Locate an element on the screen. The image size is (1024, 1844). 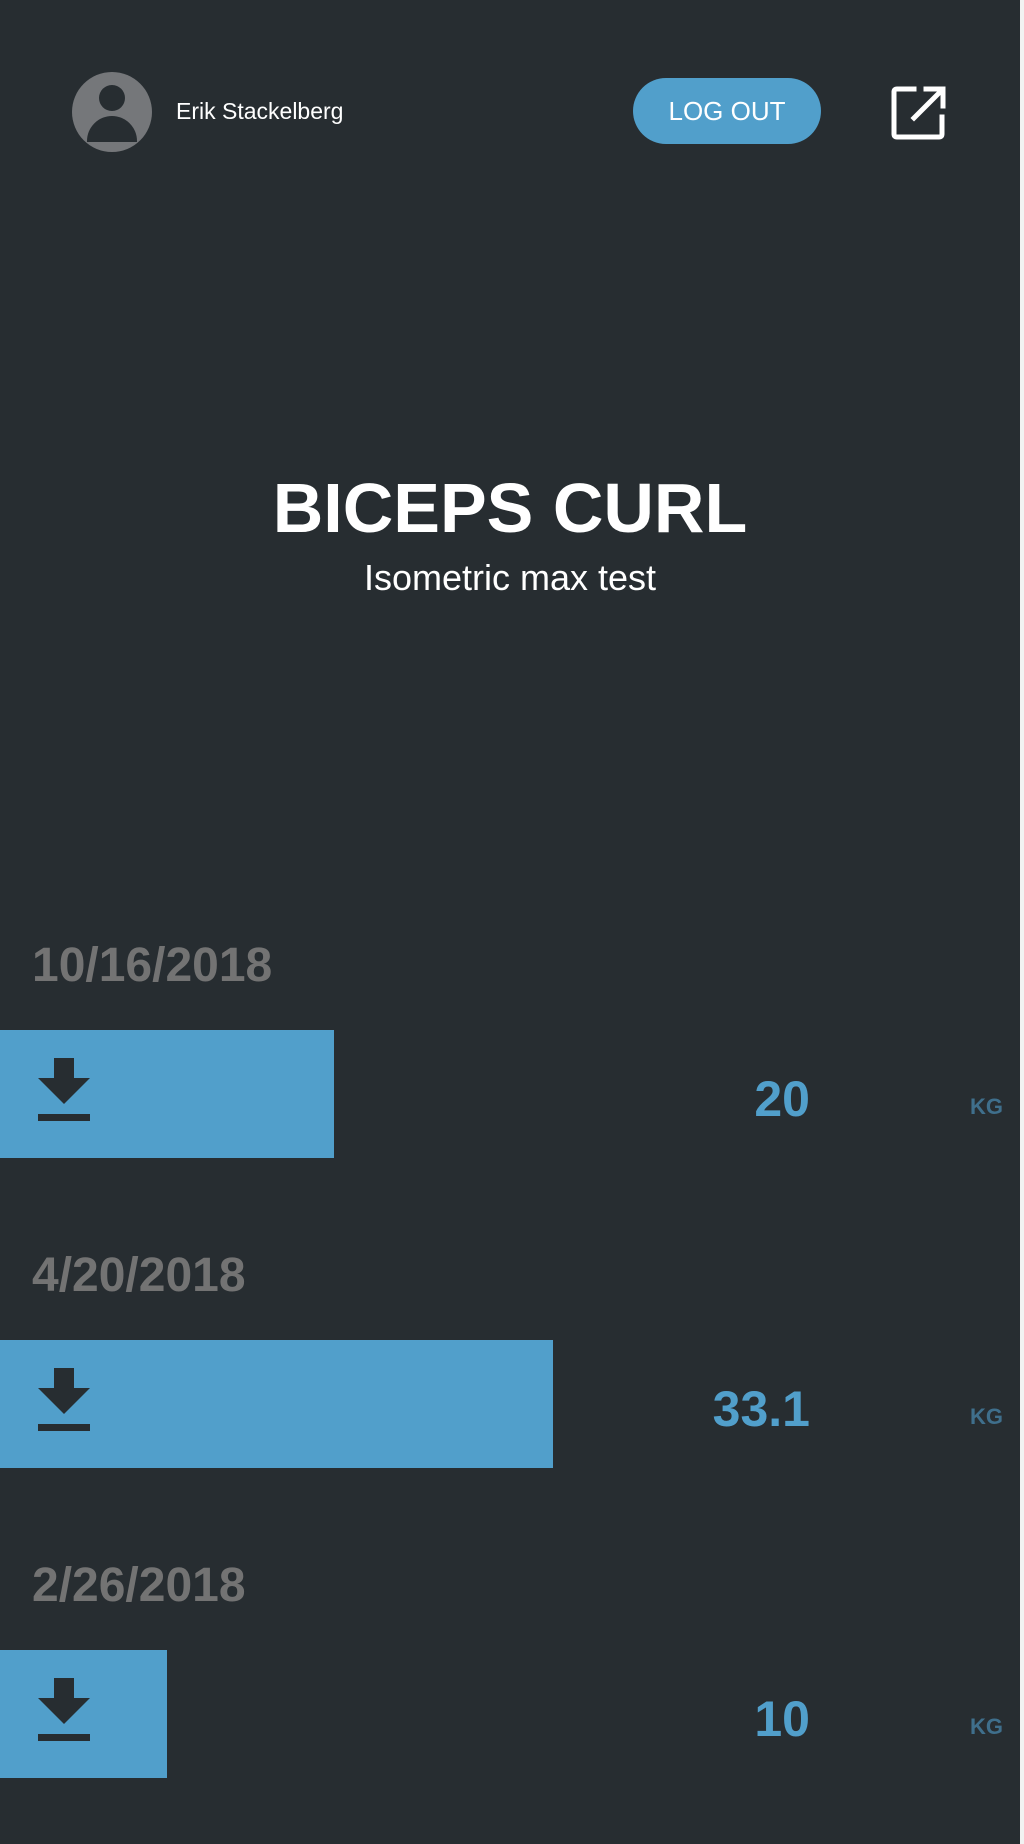
external-link-icon is located at coordinates (919, 113).